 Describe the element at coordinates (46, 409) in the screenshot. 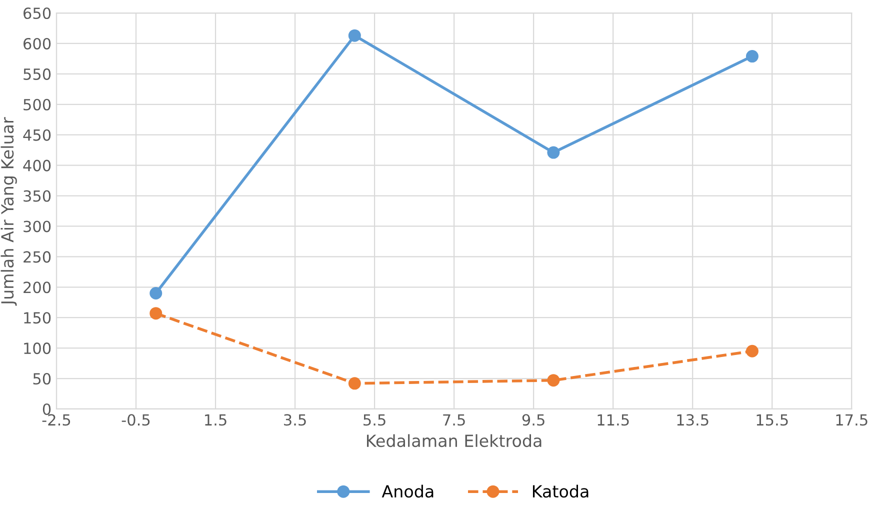

I see `y-tick-label: 0` at that location.